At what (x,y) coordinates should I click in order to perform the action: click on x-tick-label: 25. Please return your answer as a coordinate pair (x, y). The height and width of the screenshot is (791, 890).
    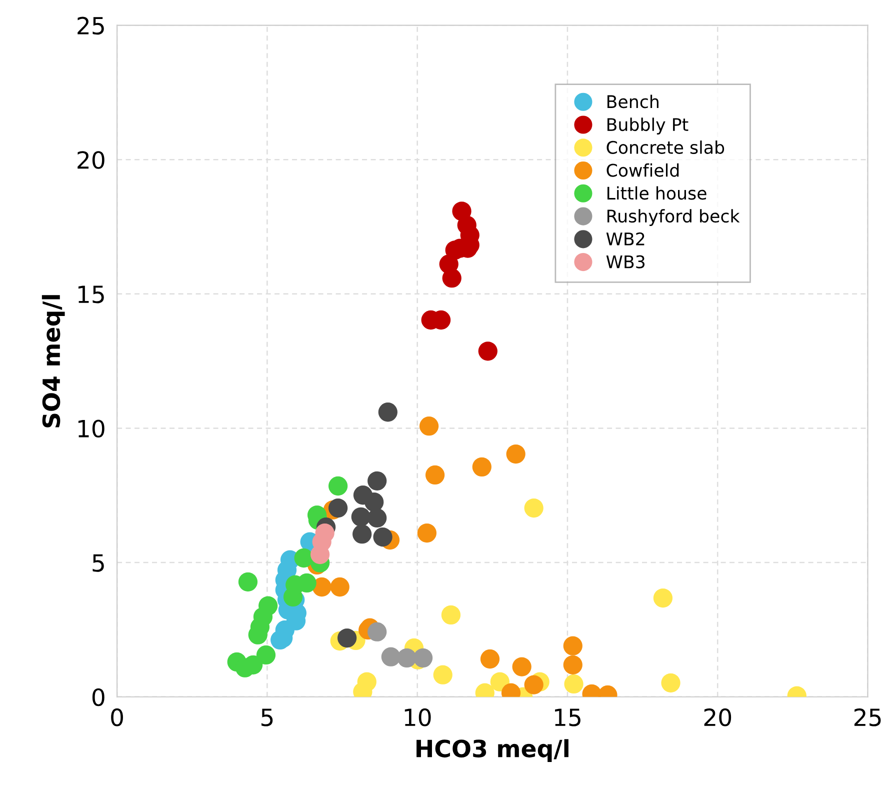
    Looking at the image, I should click on (867, 717).